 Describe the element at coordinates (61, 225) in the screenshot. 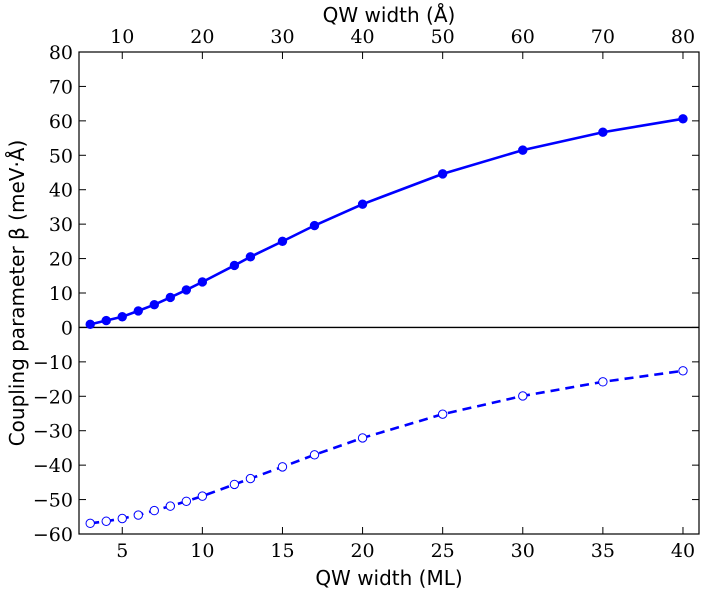

I see `y-tick-label: 30` at that location.